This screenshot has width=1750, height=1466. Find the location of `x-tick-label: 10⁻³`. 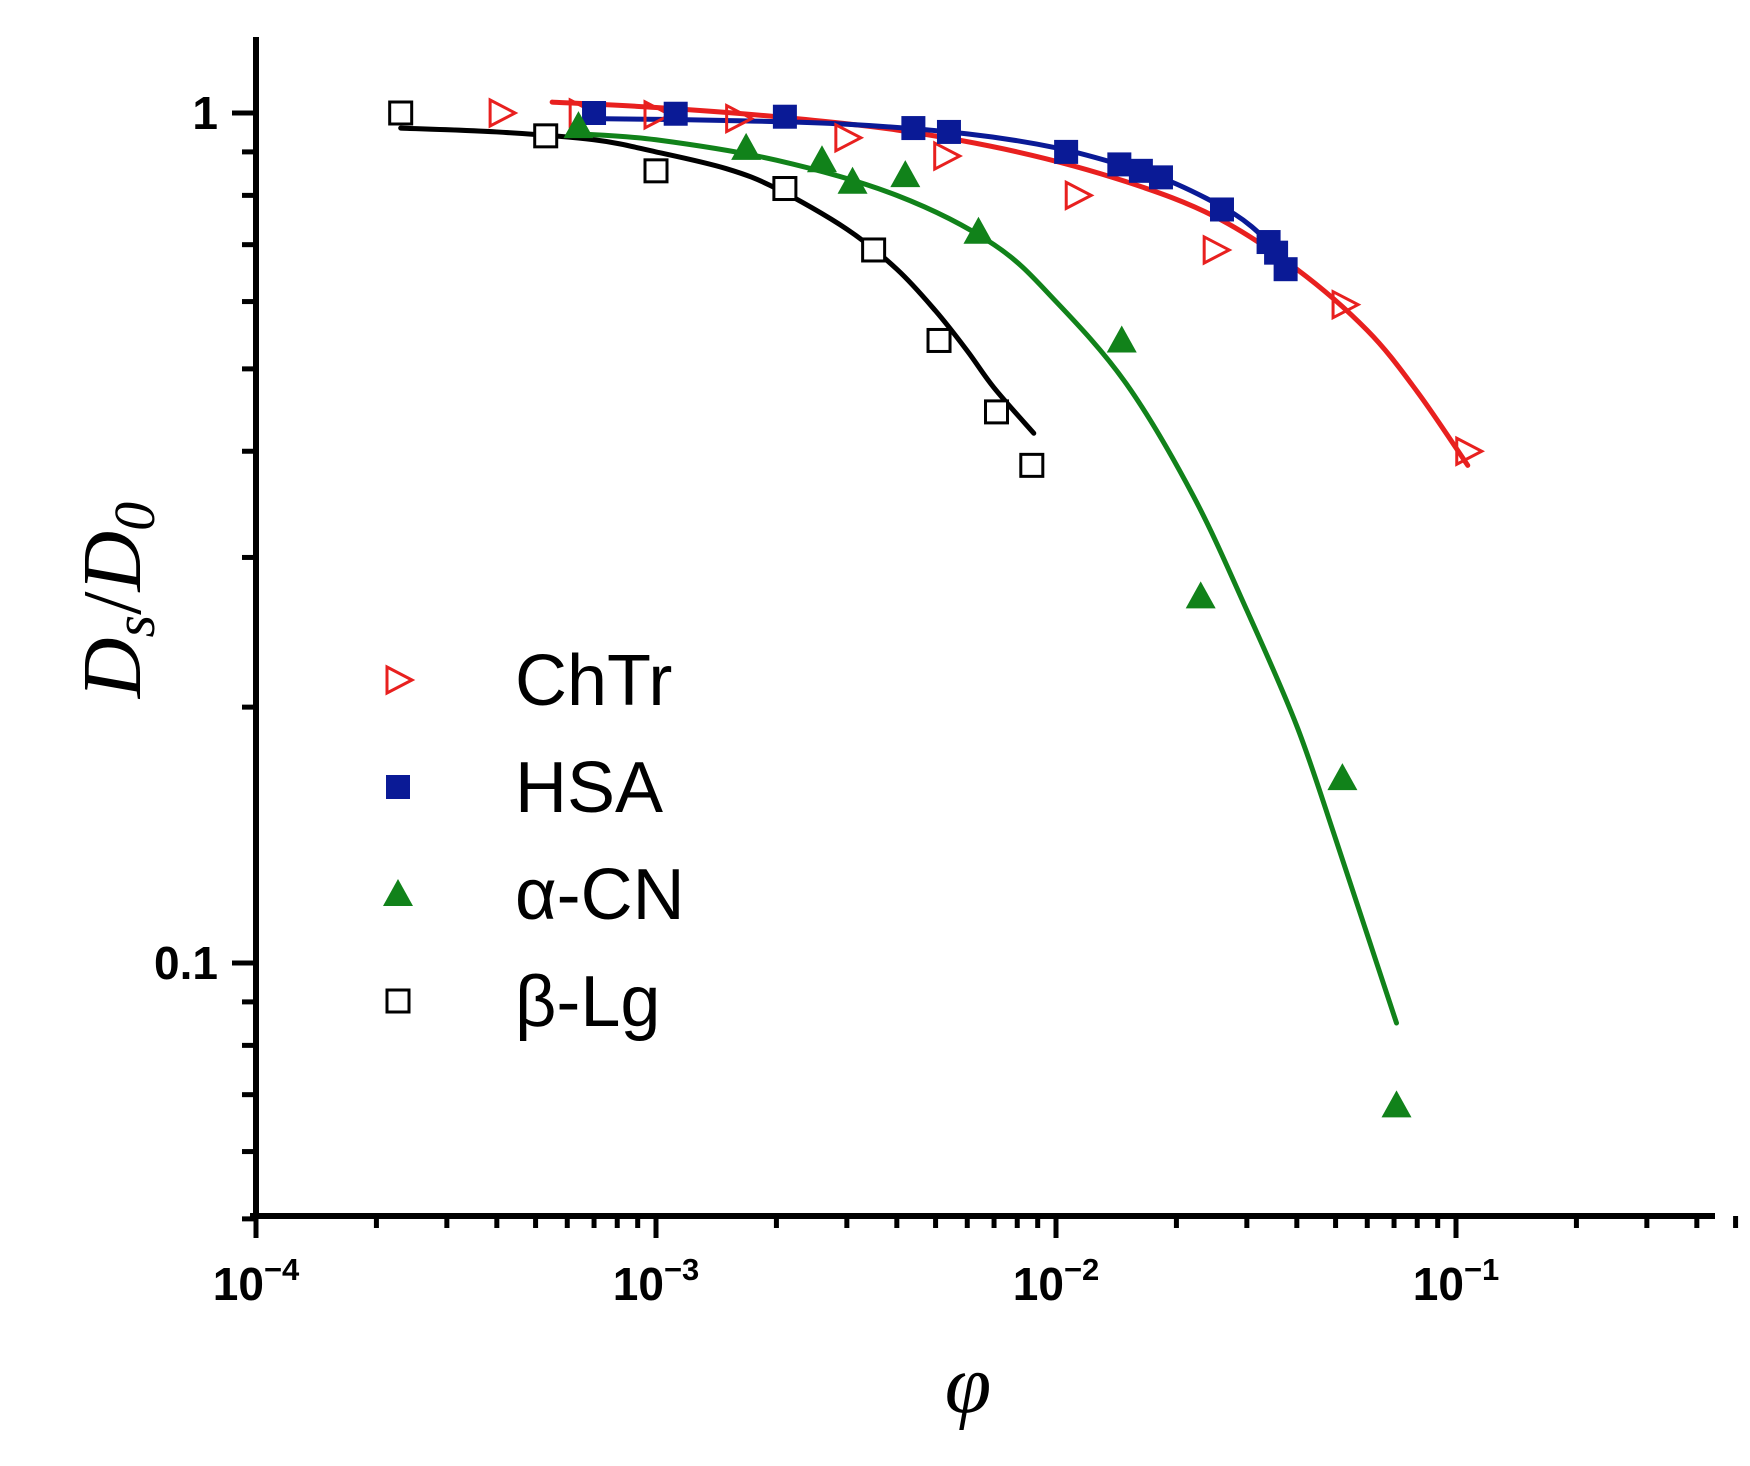

x-tick-label: 10⁻³ is located at coordinates (656, 1281).